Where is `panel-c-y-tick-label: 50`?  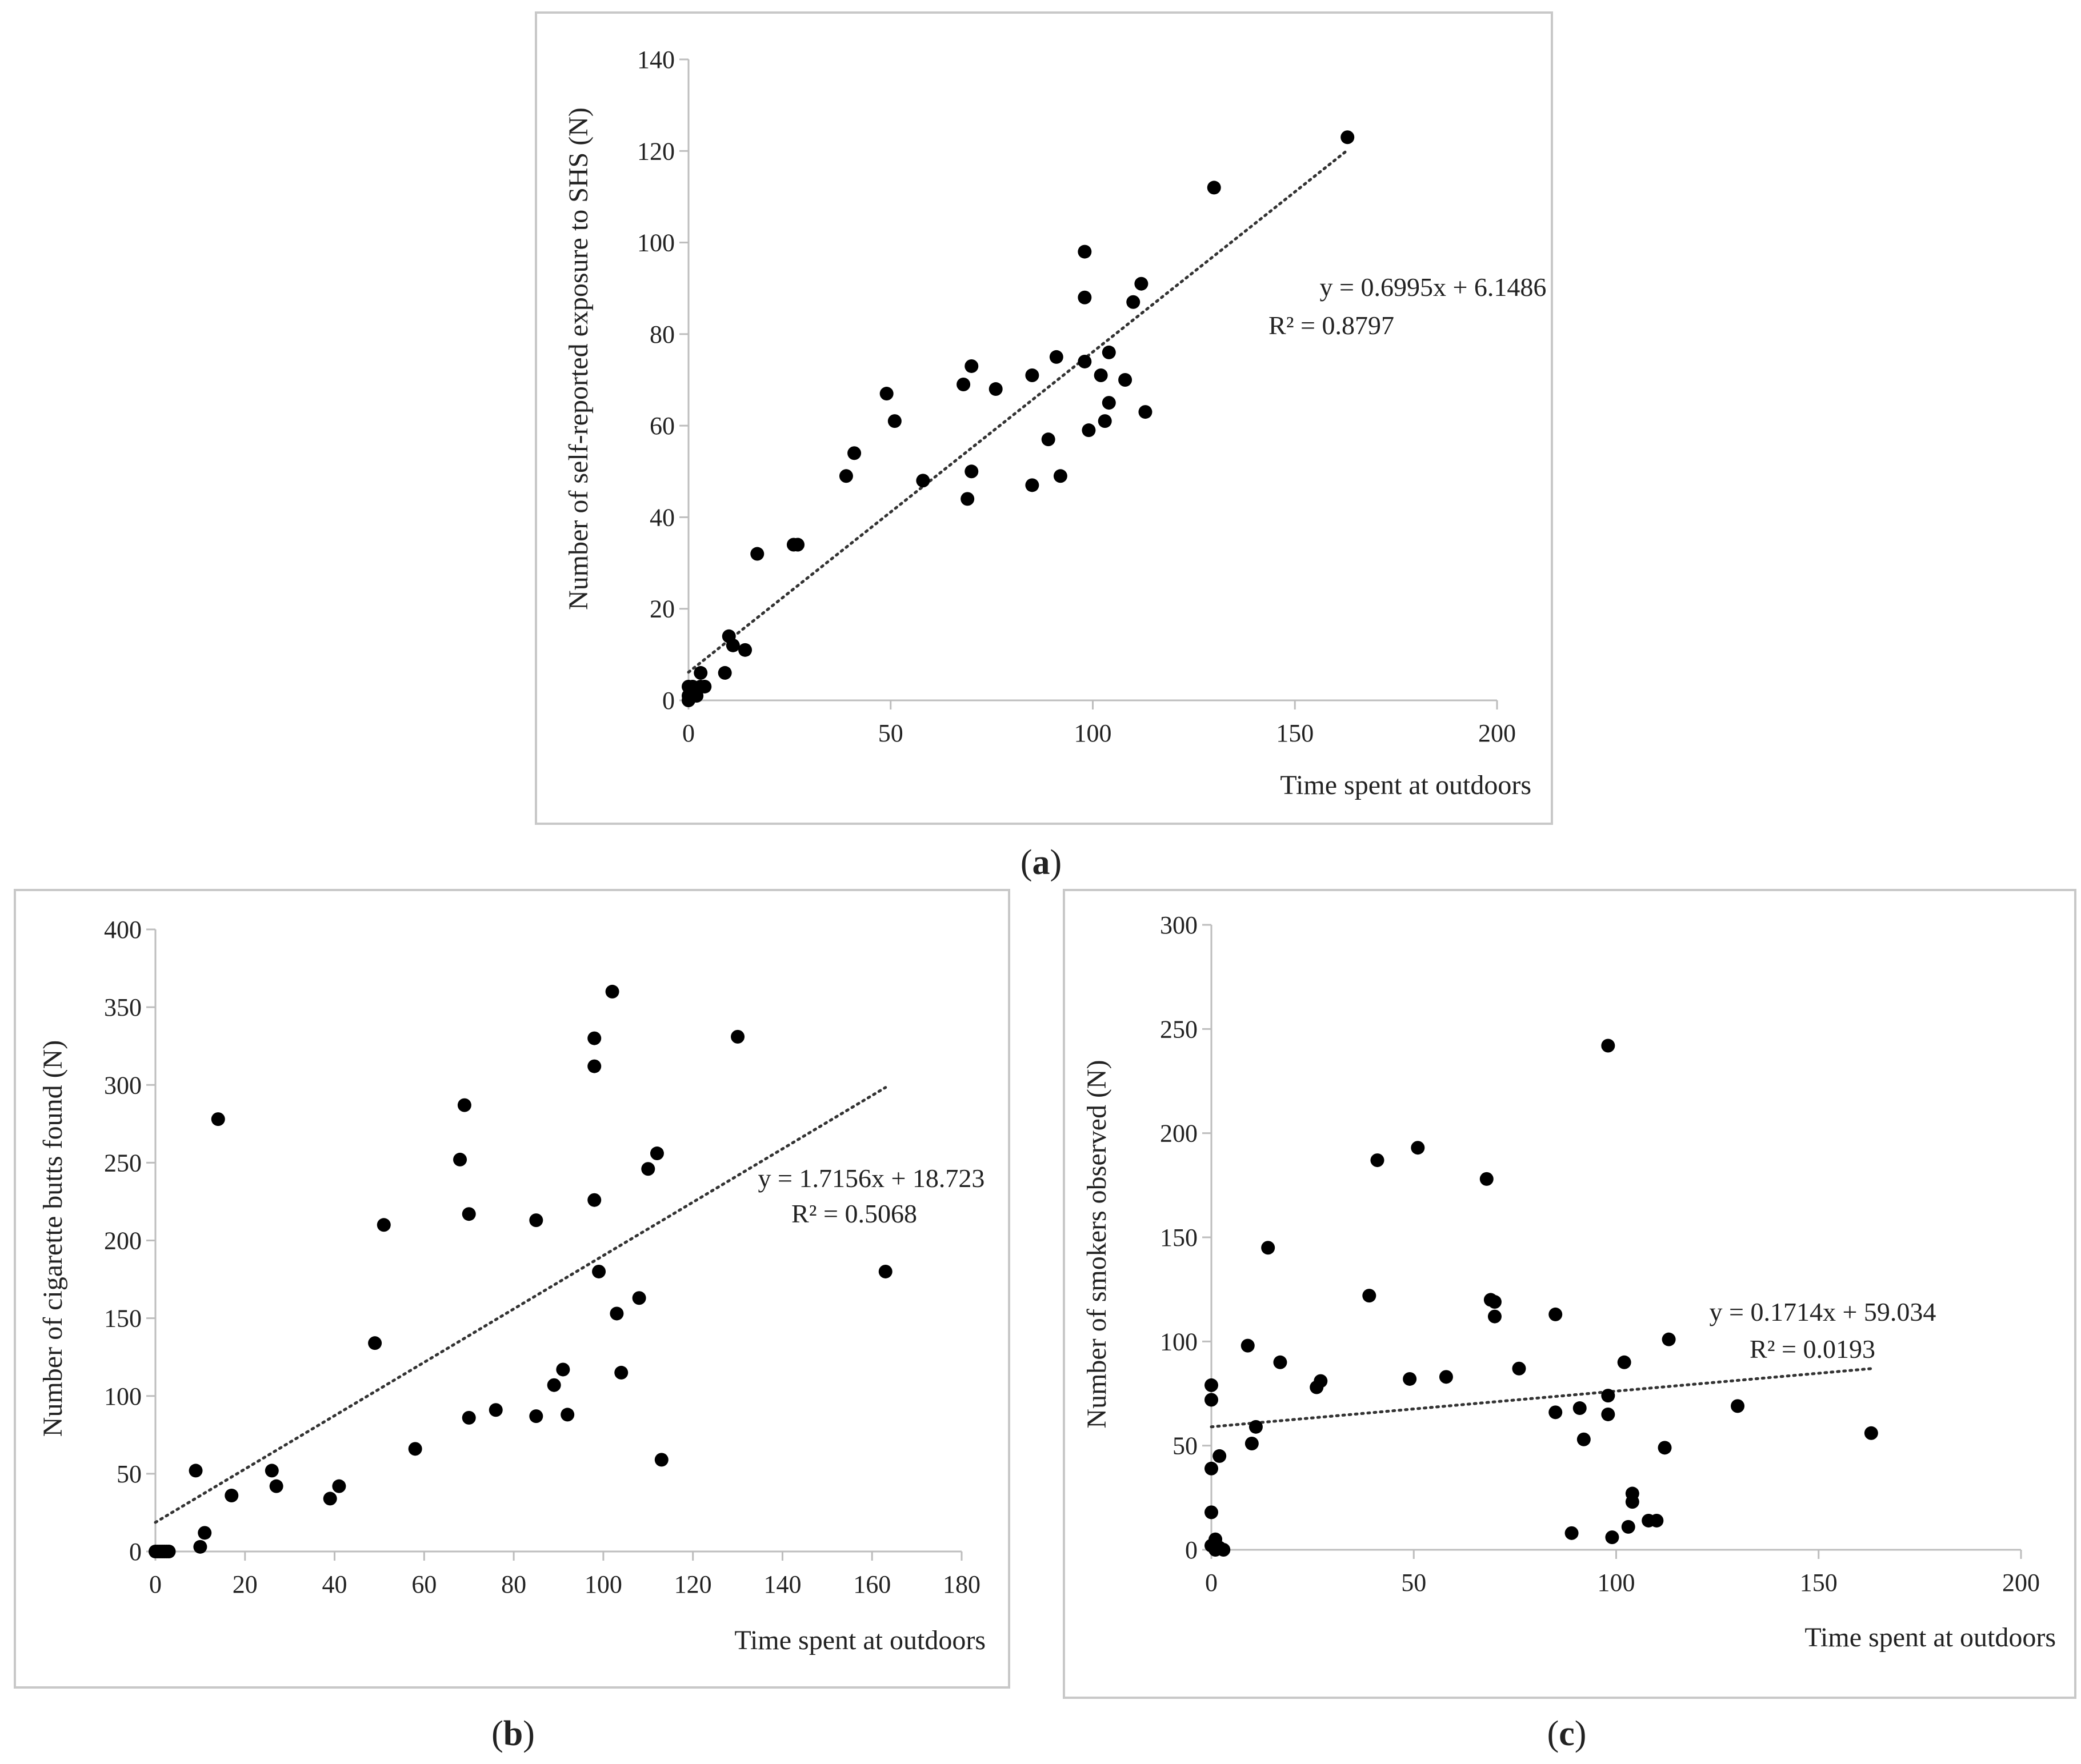 panel-c-y-tick-label: 50 is located at coordinates (1185, 1446).